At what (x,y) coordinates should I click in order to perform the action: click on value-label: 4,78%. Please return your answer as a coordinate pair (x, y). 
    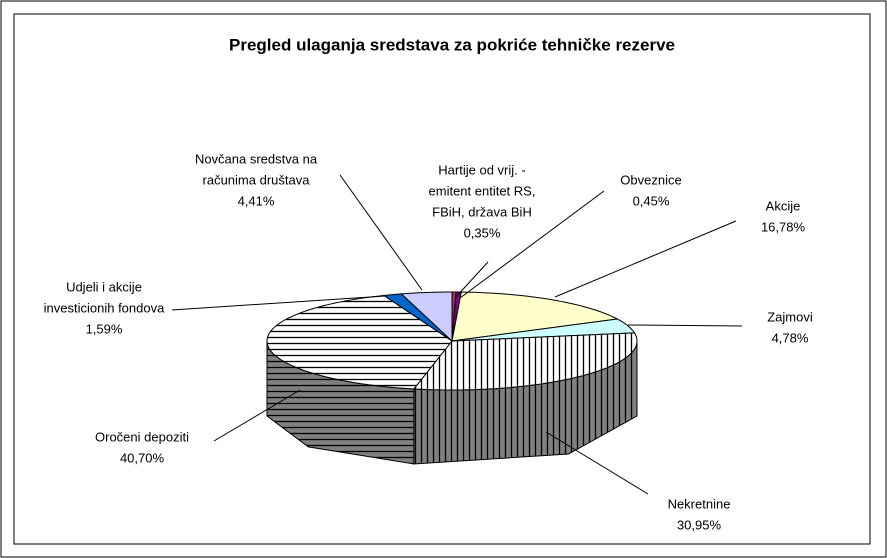
    Looking at the image, I should click on (790, 337).